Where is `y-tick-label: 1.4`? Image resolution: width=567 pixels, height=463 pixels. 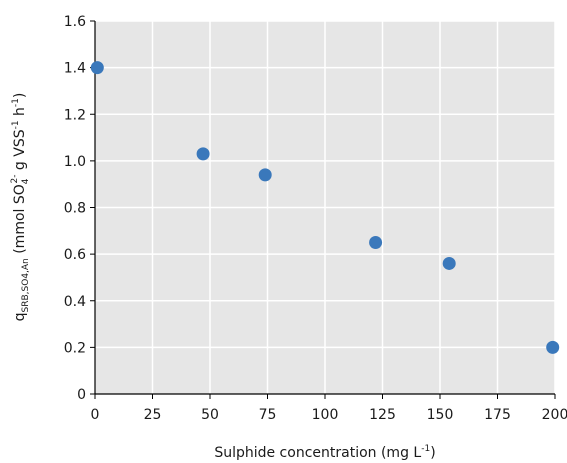 y-tick-label: 1.4 is located at coordinates (75, 69).